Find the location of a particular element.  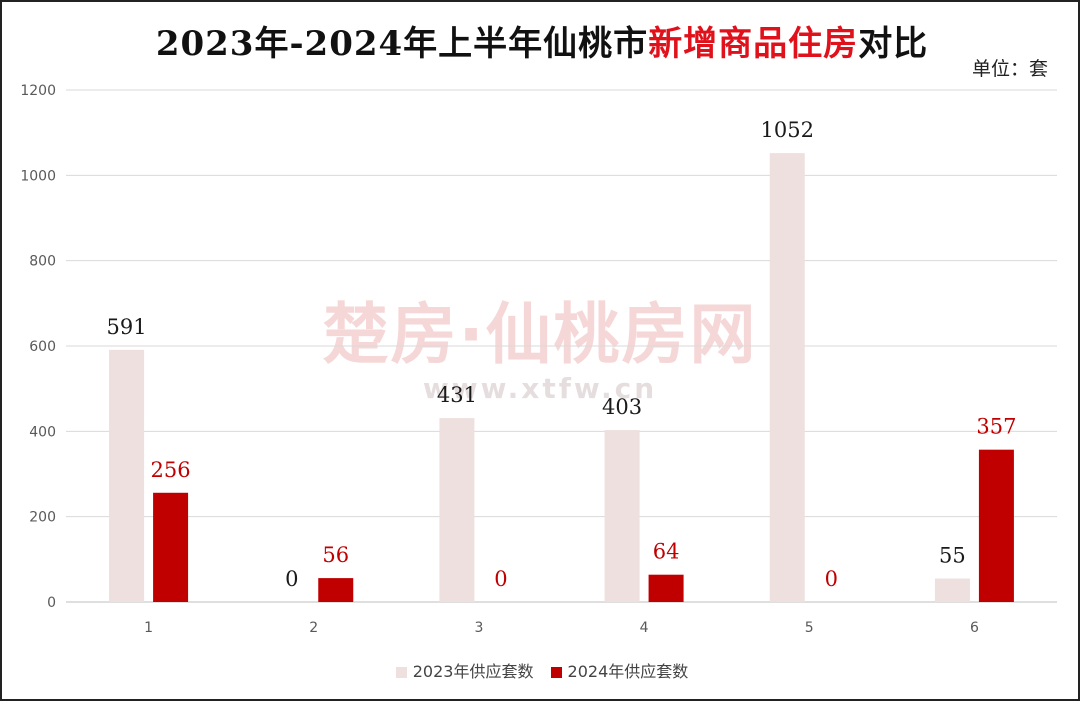

data-label-2023: 1052 is located at coordinates (787, 130).